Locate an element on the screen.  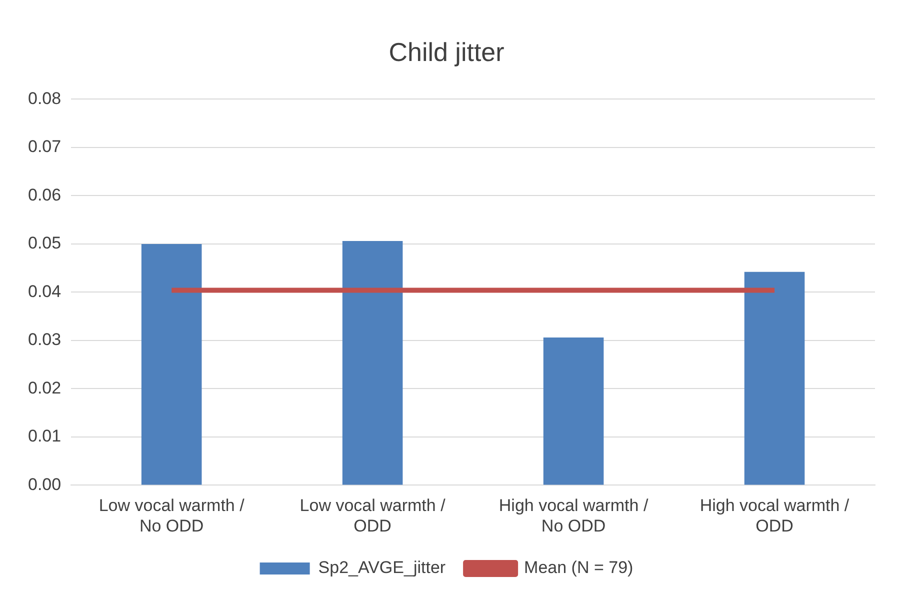
y-tick-label: 0.04 is located at coordinates (45, 291).